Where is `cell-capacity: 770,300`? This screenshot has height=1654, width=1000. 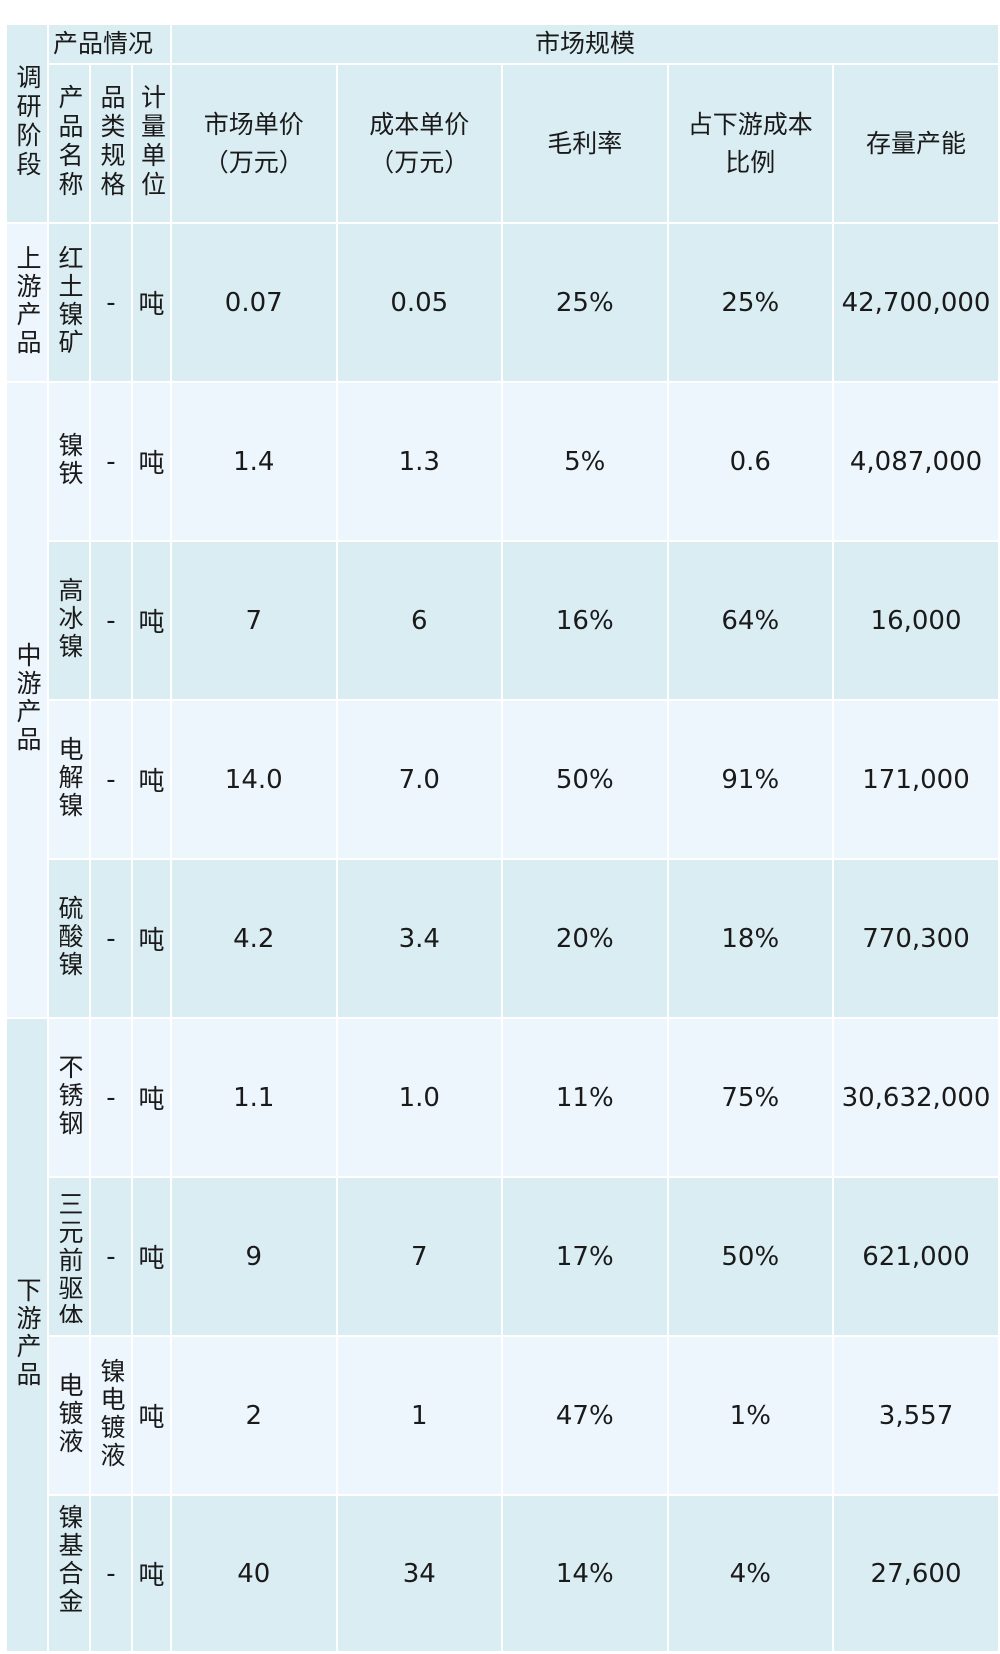 cell-capacity: 770,300 is located at coordinates (916, 938).